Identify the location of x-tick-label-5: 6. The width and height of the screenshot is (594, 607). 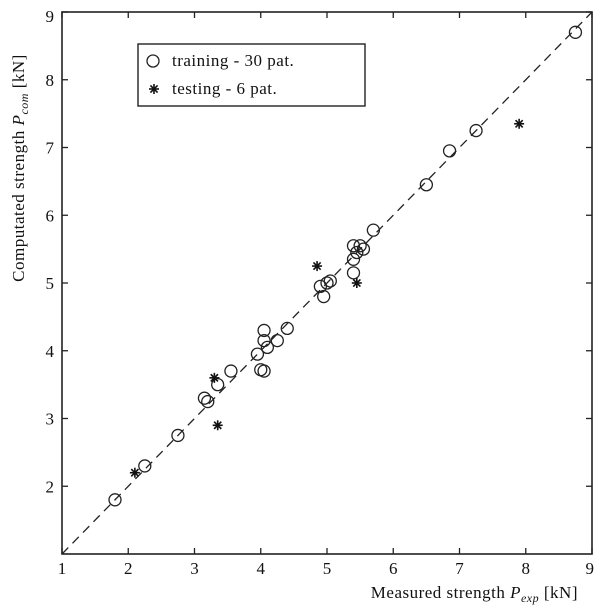
(393, 568).